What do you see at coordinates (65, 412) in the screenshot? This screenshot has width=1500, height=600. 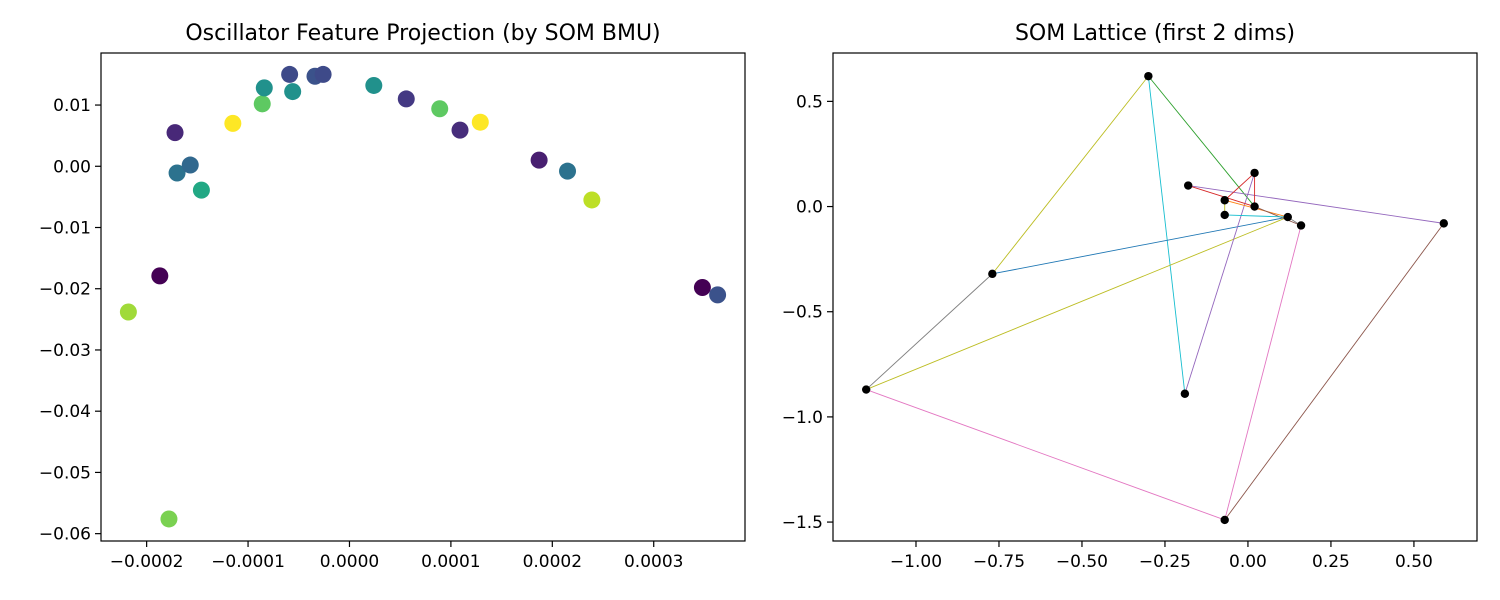 I see `scatter-y-tick-label: −0.04` at bounding box center [65, 412].